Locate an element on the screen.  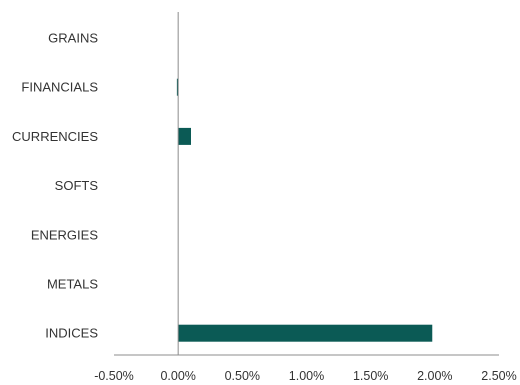
x-tick-label: 1.00% is located at coordinates (306, 376).